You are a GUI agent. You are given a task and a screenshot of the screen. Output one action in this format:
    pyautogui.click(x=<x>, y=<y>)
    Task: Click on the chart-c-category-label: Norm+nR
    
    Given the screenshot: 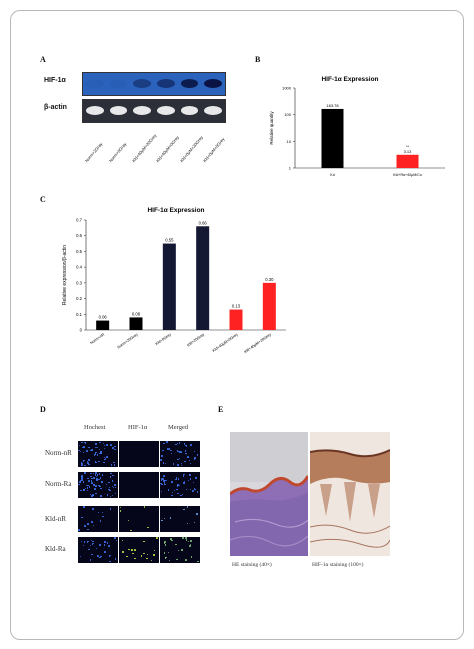 What is the action you would take?
    pyautogui.click(x=98, y=338)
    